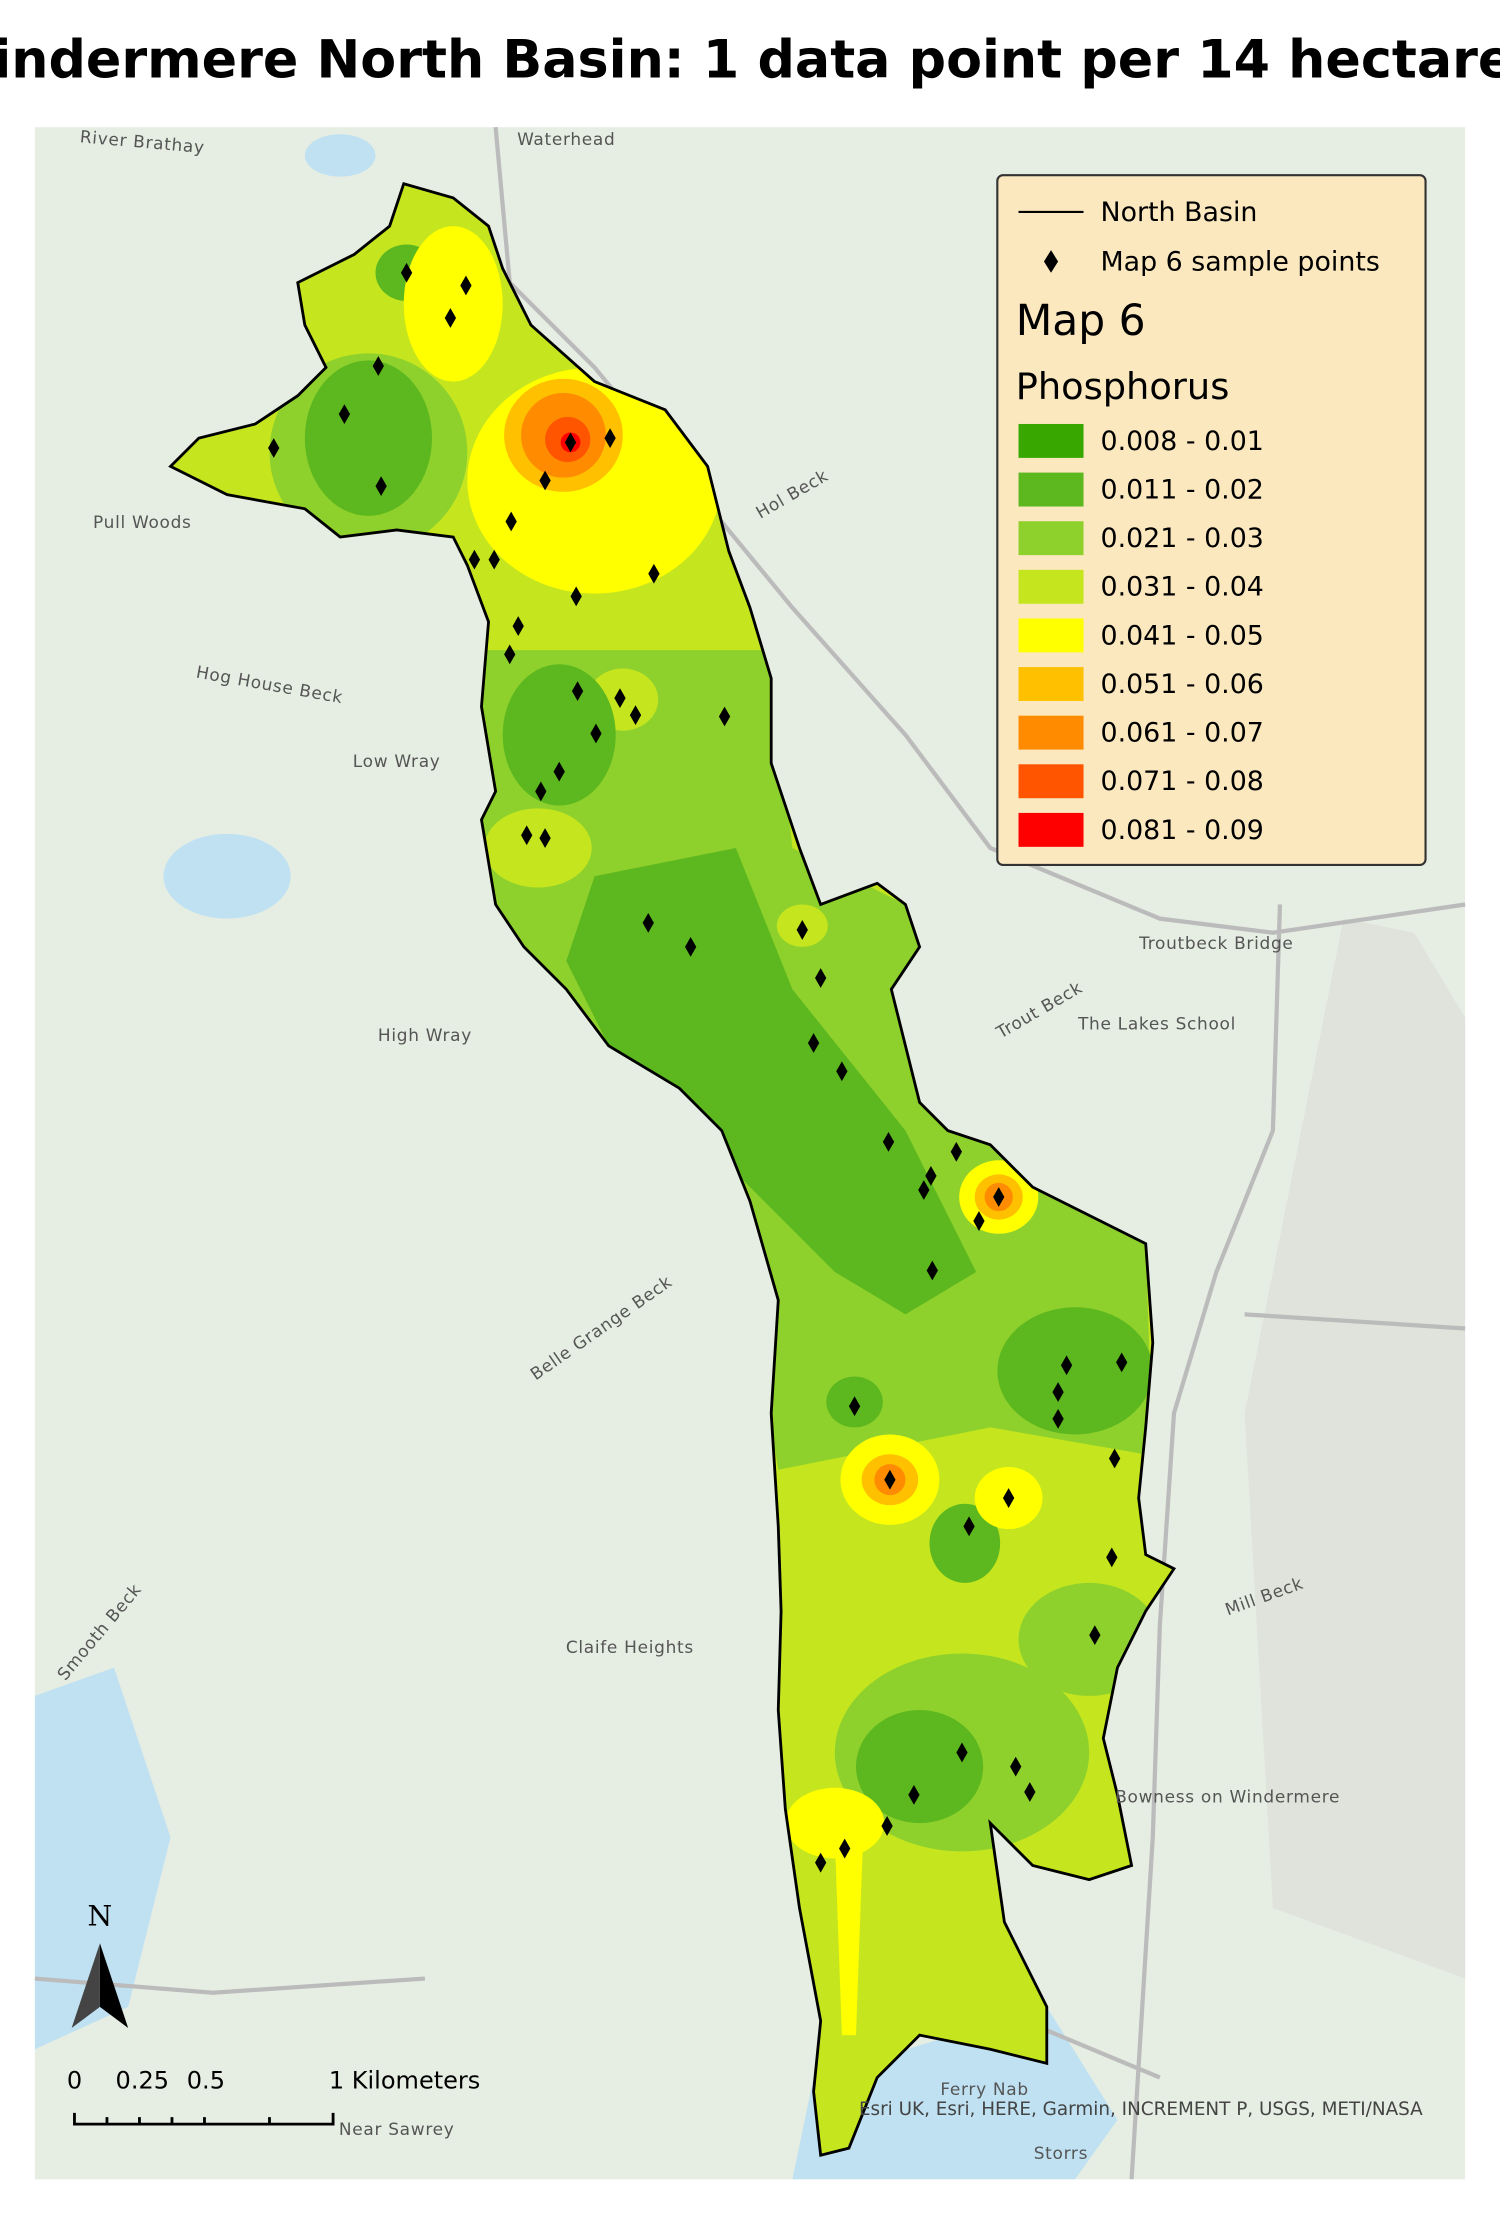 This screenshot has height=2220, width=1500. What do you see at coordinates (630, 1647) in the screenshot?
I see `place-label: Claife Heights` at bounding box center [630, 1647].